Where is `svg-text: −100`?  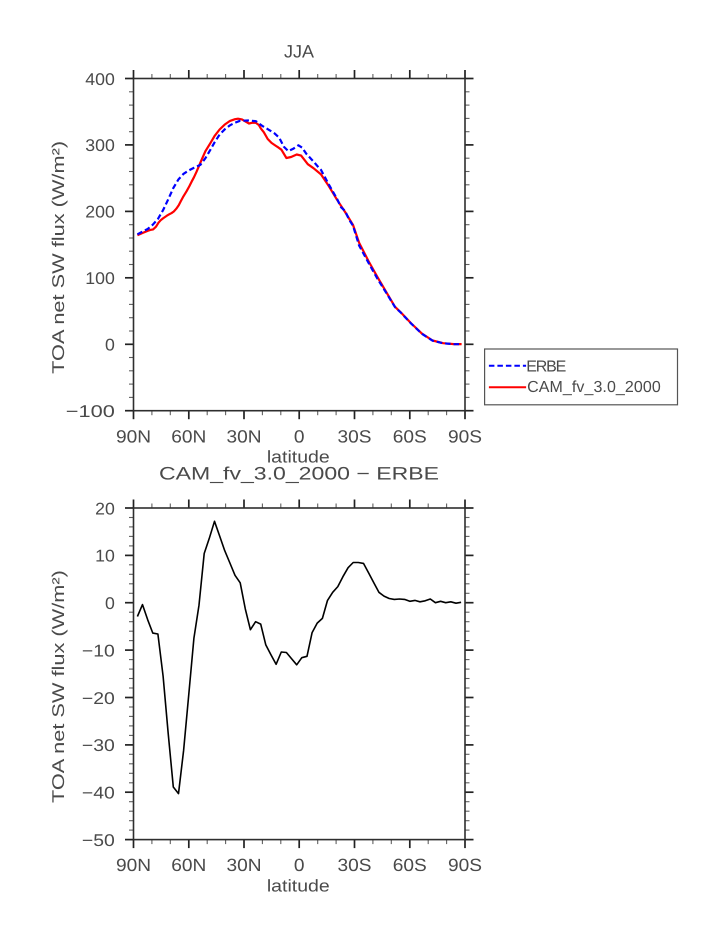 svg-text: −100 is located at coordinates (90, 411).